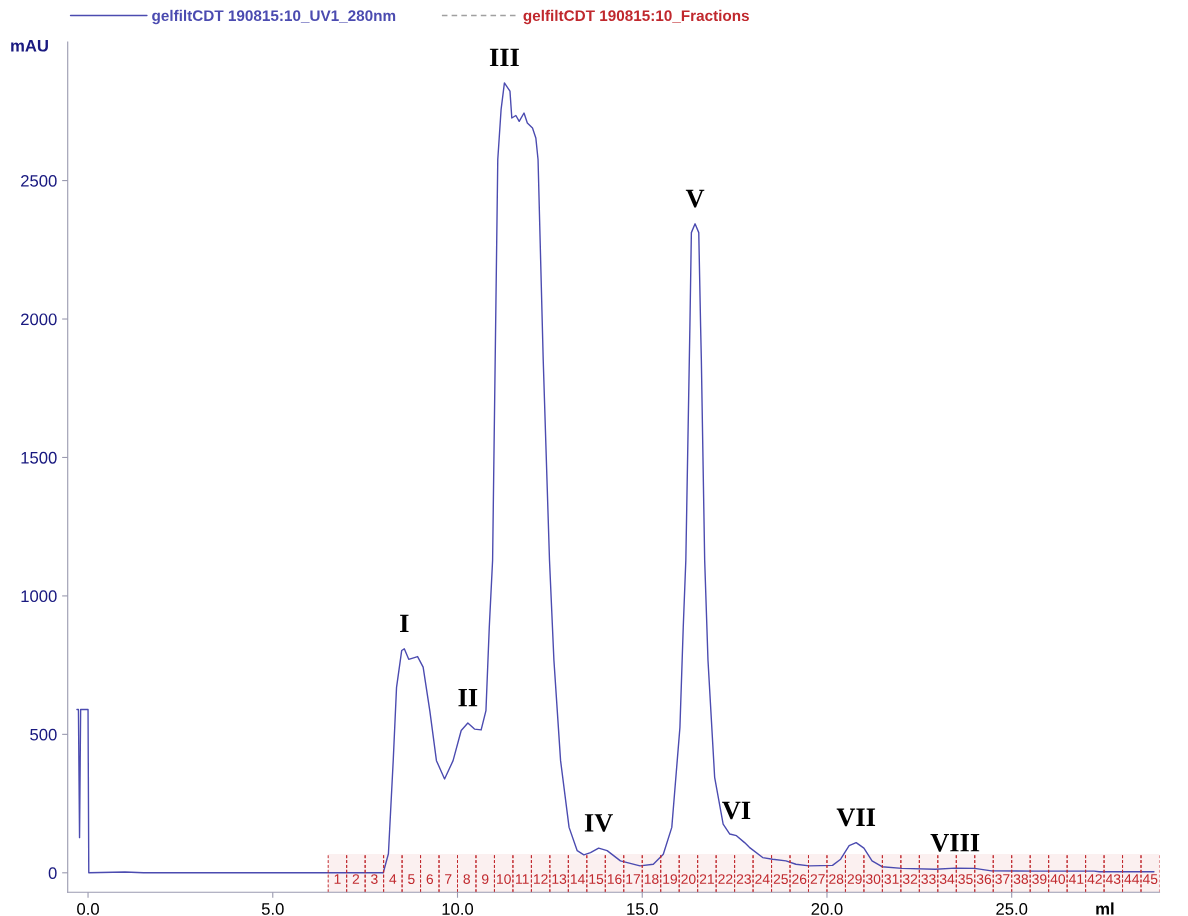 The height and width of the screenshot is (916, 1188). Describe the element at coordinates (1076, 879) in the screenshot. I see `band-label: 41` at that location.